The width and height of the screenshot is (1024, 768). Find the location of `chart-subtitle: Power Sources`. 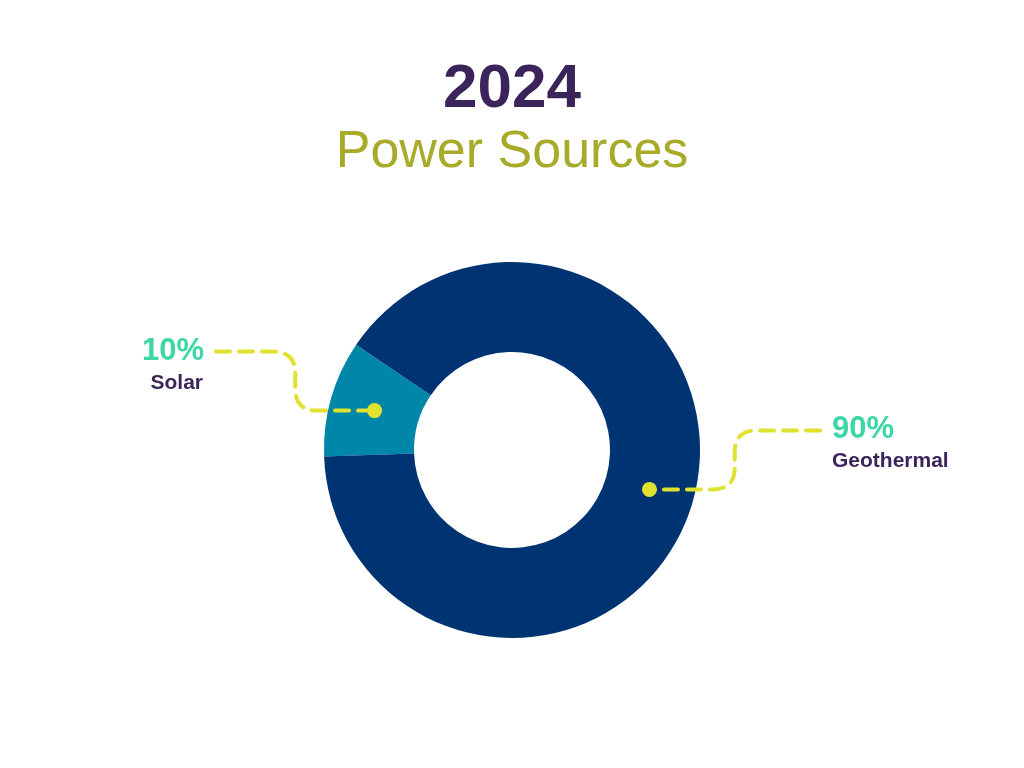

chart-subtitle: Power Sources is located at coordinates (512, 149).